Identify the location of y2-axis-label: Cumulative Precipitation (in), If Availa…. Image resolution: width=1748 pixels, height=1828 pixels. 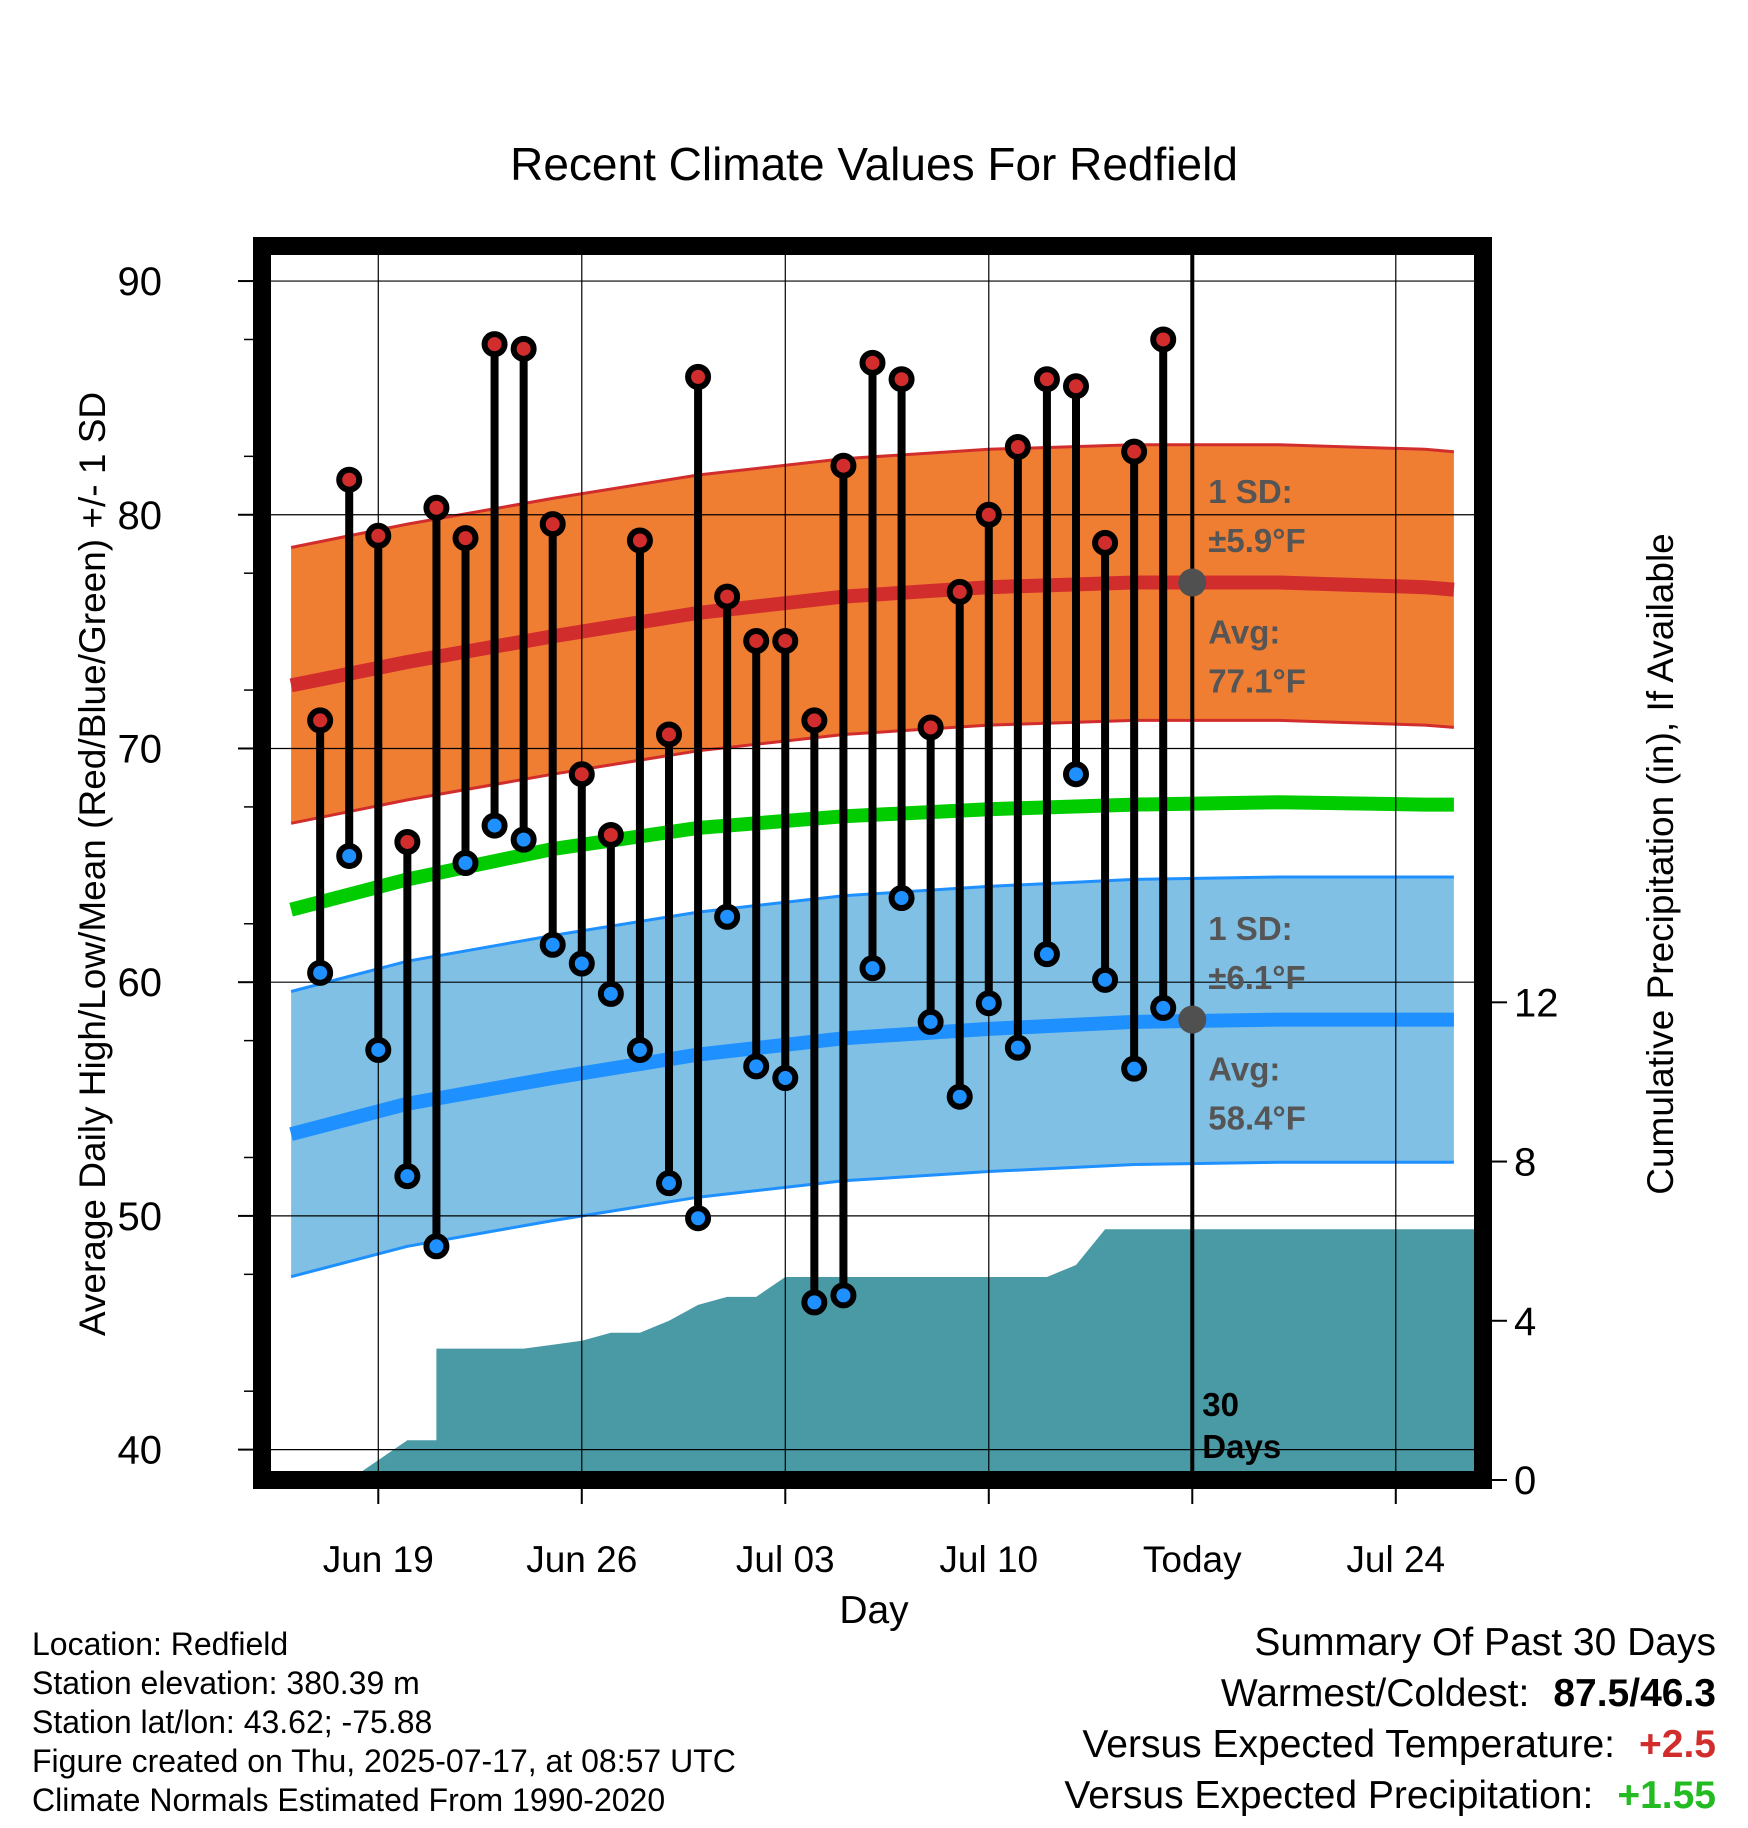
(1660, 864).